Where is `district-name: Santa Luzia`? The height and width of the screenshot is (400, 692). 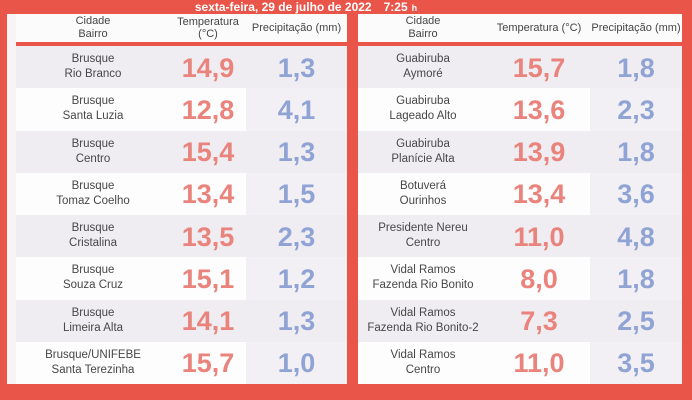
district-name: Santa Luzia is located at coordinates (93, 116).